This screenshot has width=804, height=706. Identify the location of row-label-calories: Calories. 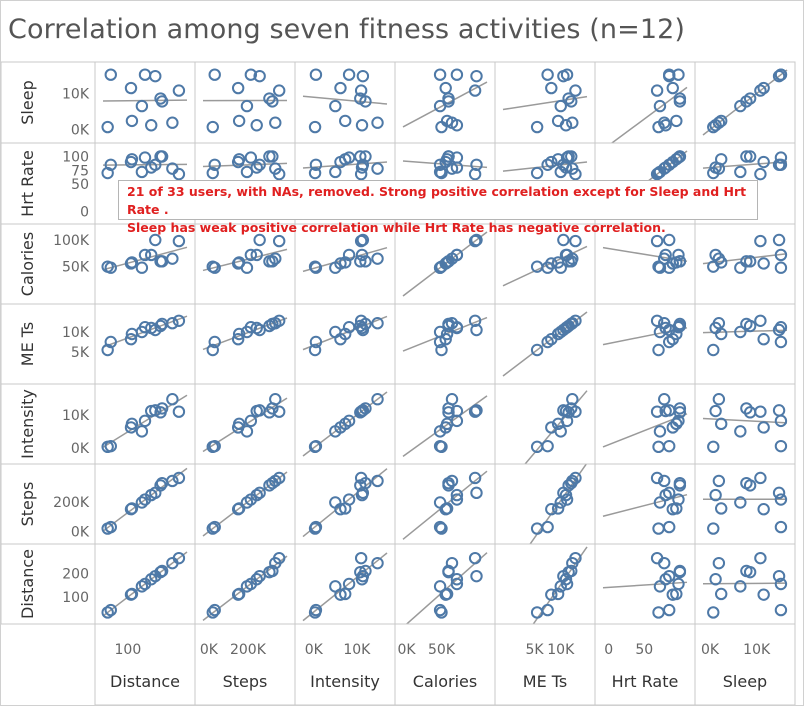
(27, 264).